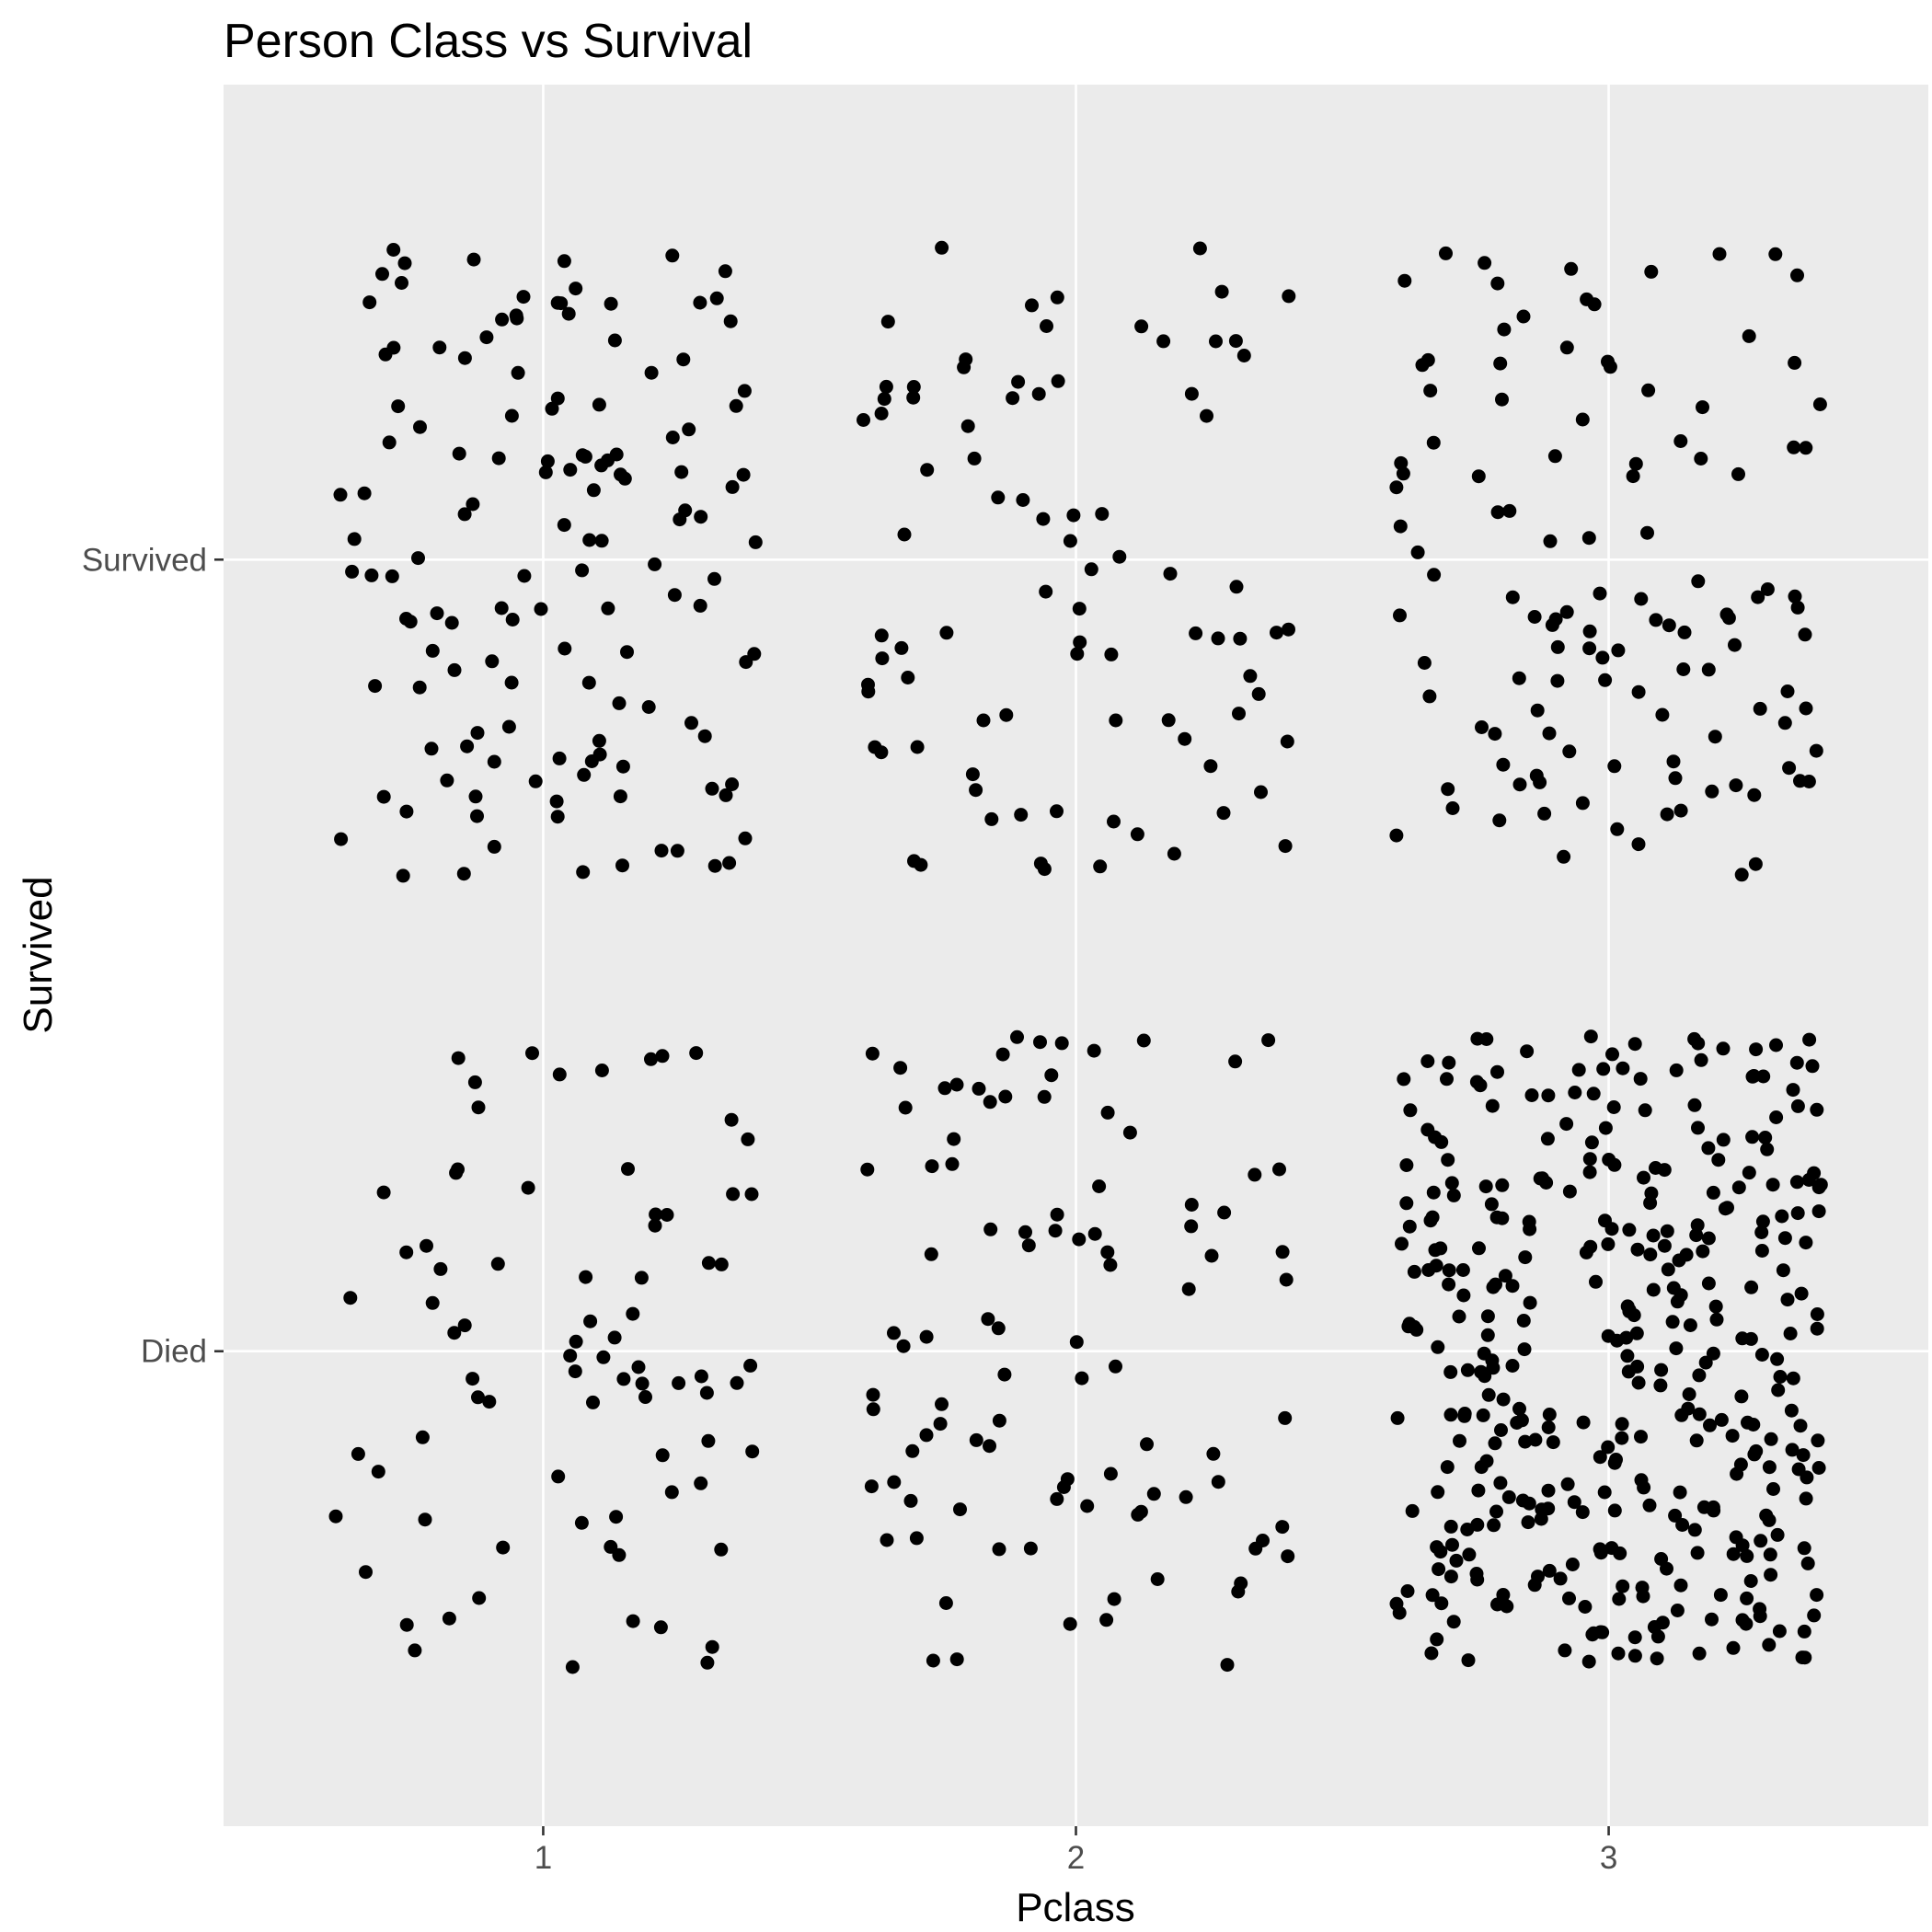  Describe the element at coordinates (38, 954) in the screenshot. I see `y-axis-title: Survived` at that location.